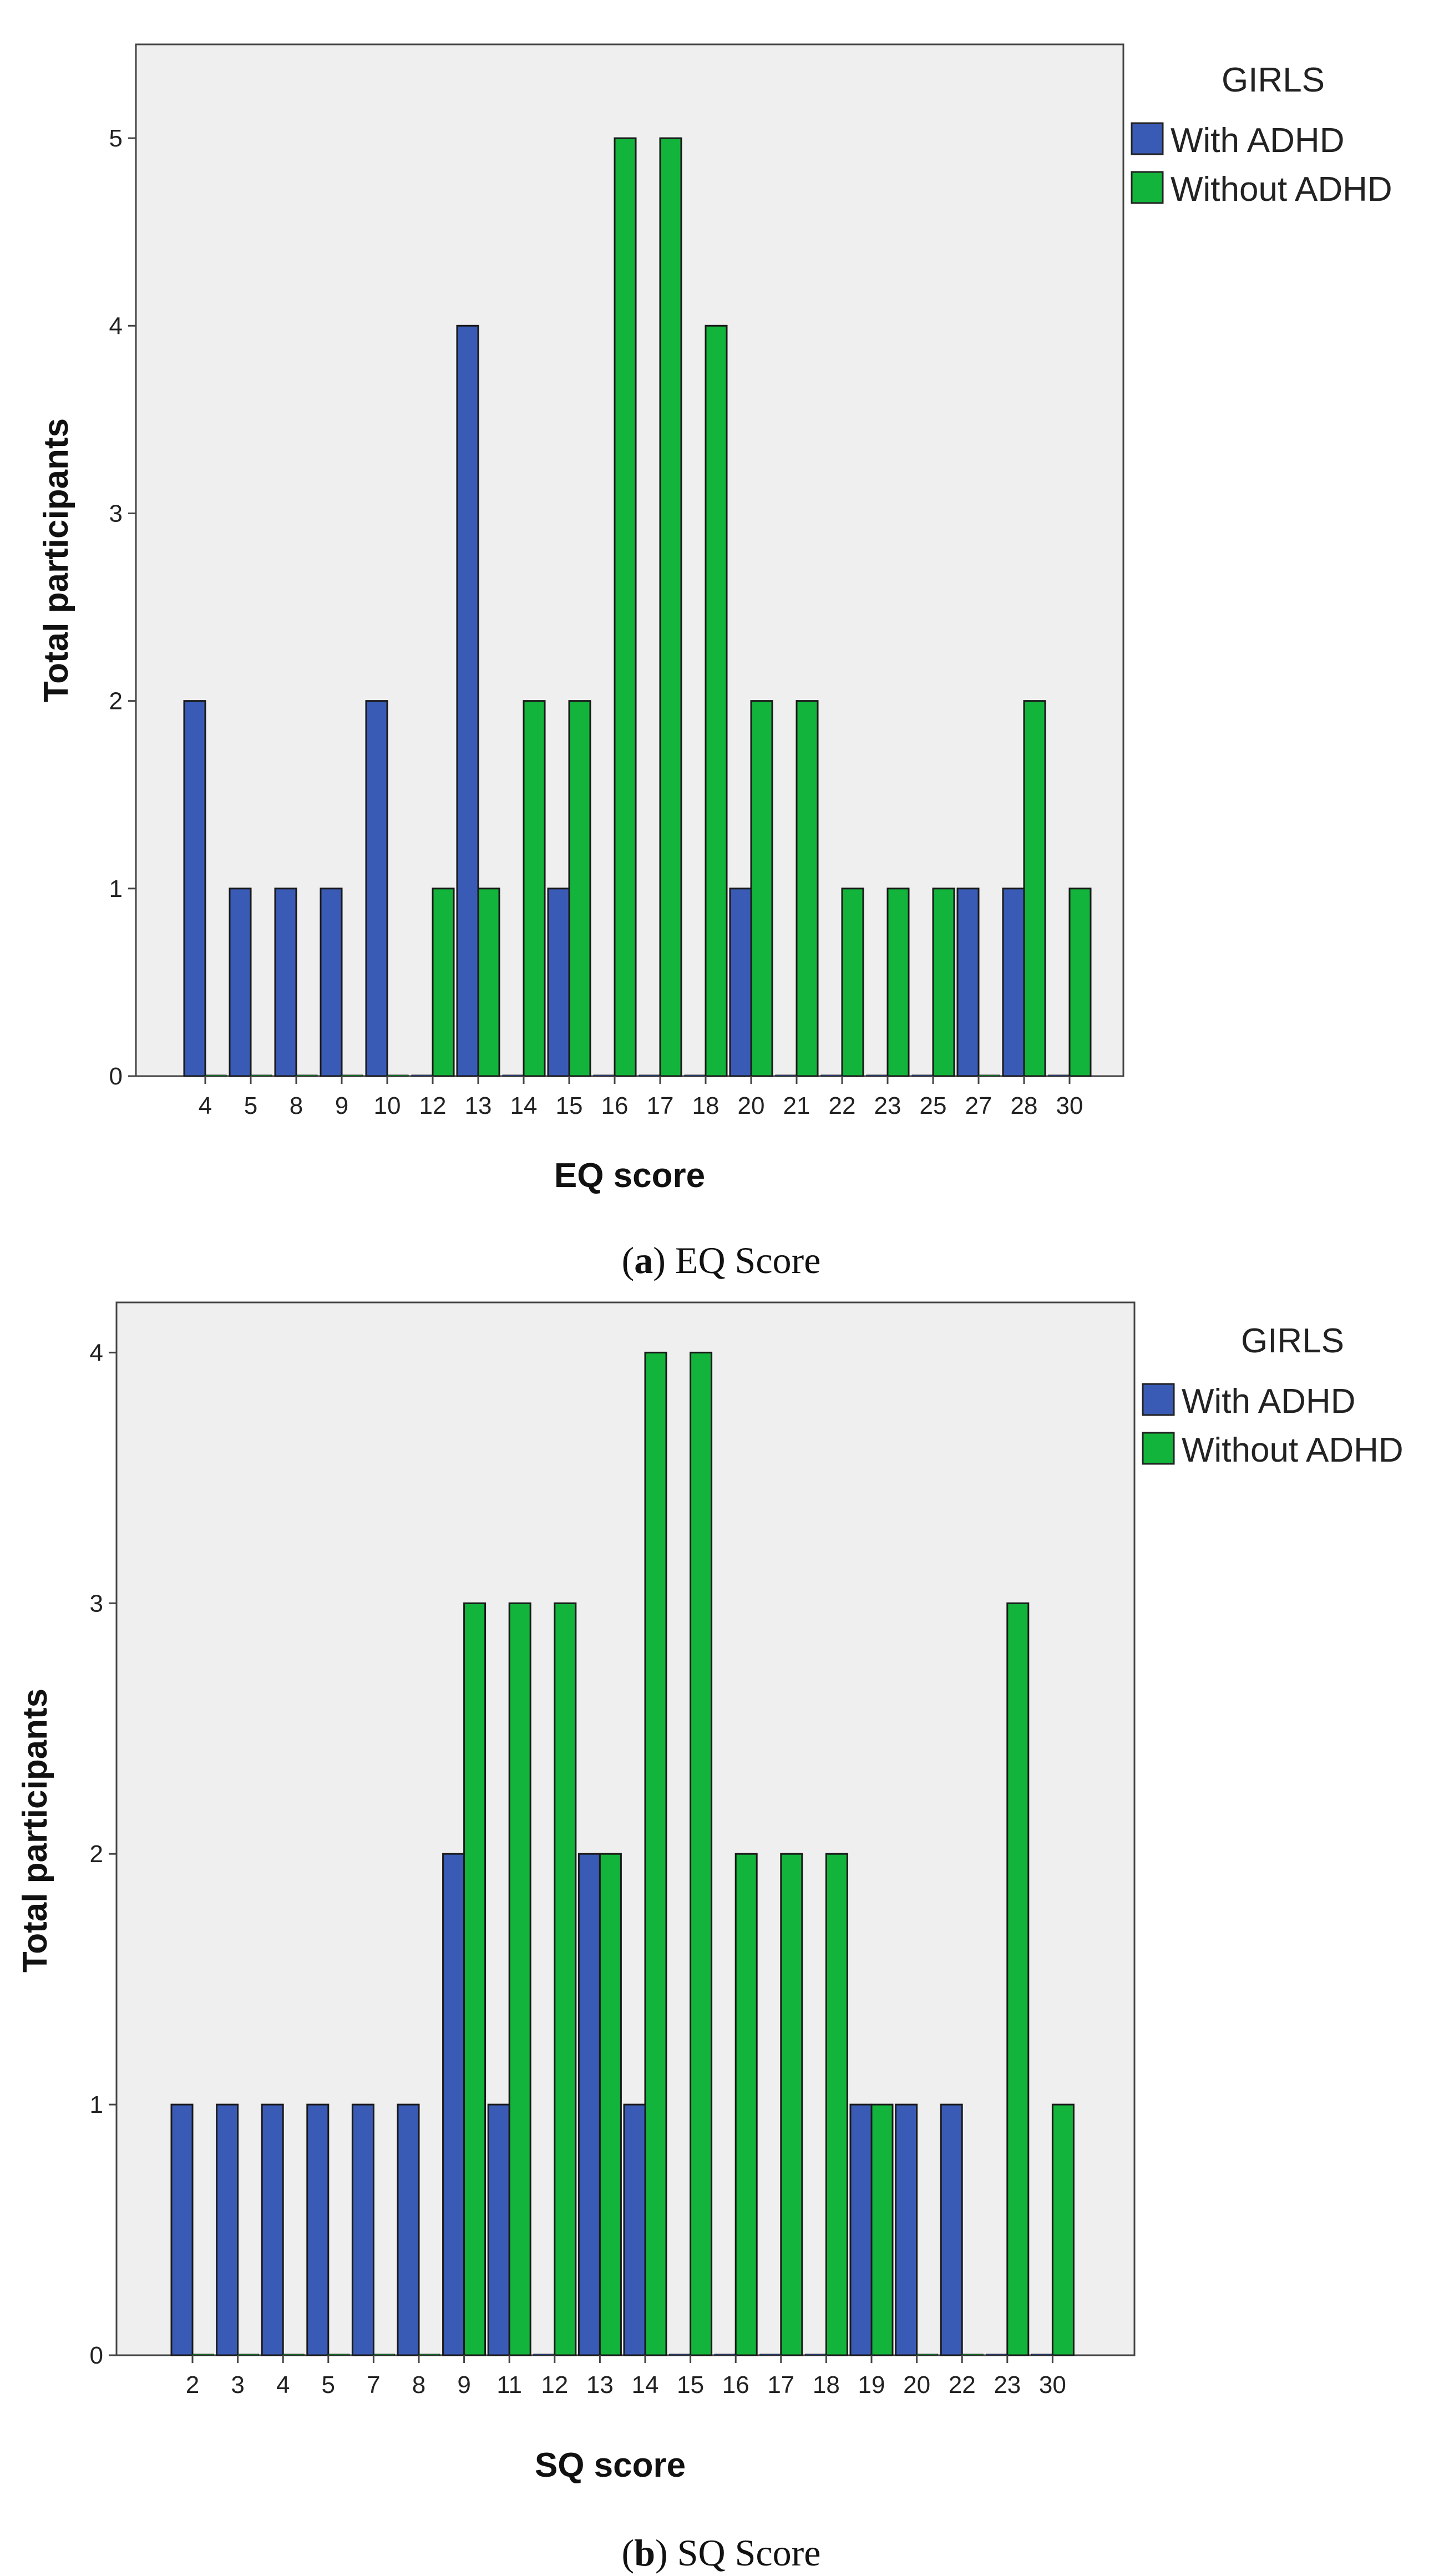 The height and width of the screenshot is (2576, 1444). I want to click on legend-title-sq: GIRLS, so click(1292, 1341).